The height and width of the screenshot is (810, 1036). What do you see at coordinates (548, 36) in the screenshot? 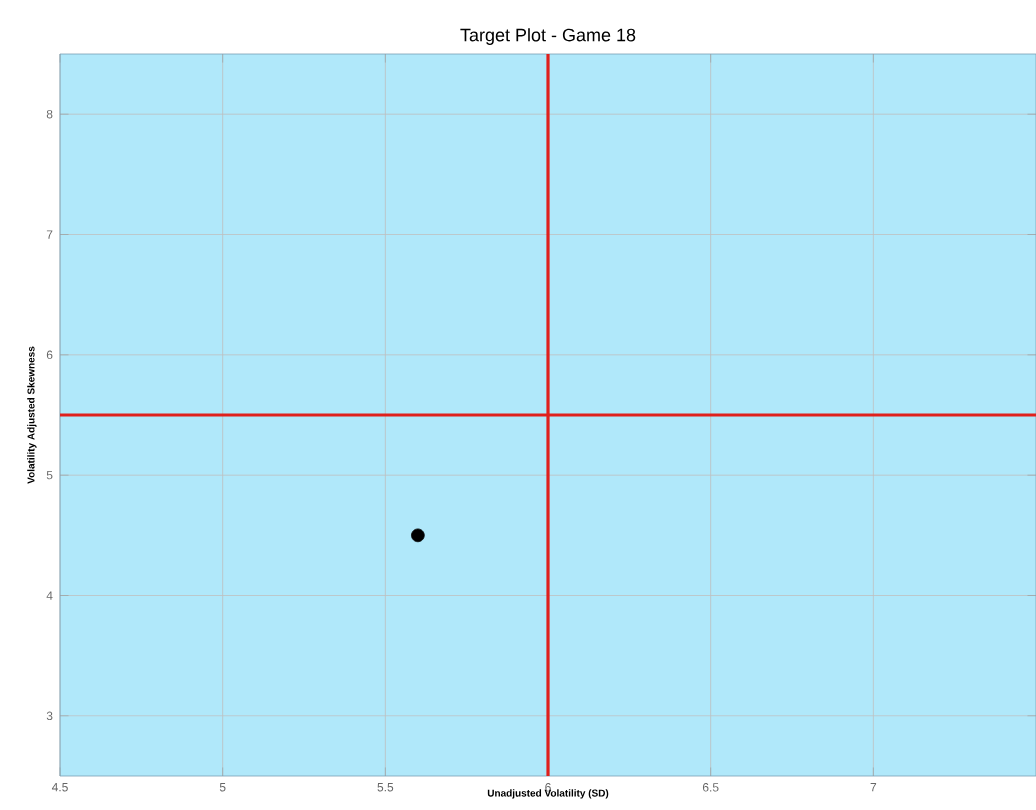
I see `chart-title: Target Plot - Game 18` at bounding box center [548, 36].